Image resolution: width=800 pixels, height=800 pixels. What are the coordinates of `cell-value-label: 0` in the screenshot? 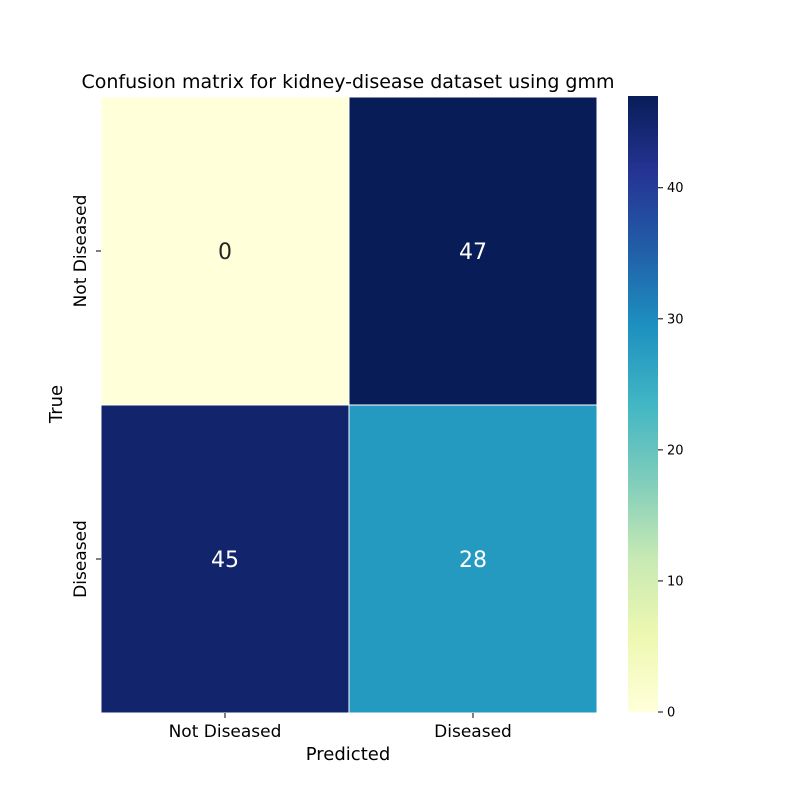 It's located at (225, 252).